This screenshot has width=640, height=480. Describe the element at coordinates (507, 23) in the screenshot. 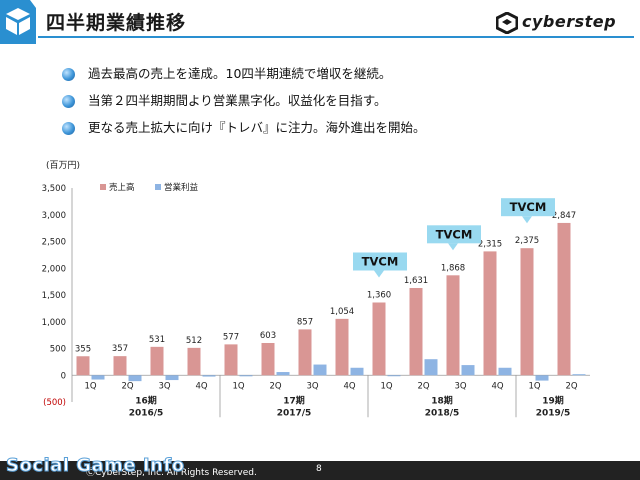

I see `brand-mark-icon` at that location.